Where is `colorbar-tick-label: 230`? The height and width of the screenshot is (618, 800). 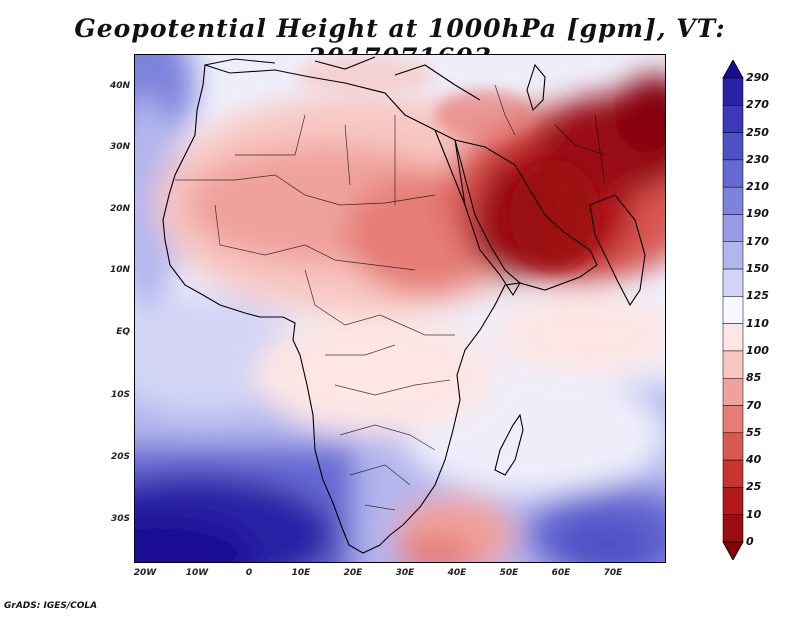 colorbar-tick-label: 230 is located at coordinates (757, 159).